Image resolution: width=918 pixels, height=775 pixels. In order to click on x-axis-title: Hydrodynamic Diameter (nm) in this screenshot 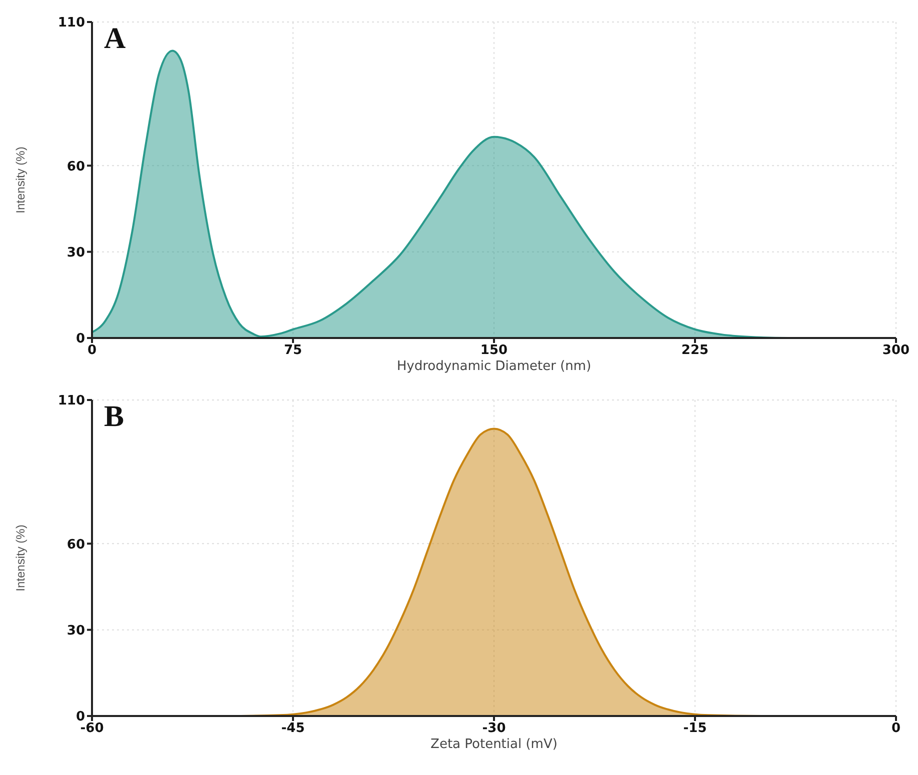, I will do `click(494, 366)`.